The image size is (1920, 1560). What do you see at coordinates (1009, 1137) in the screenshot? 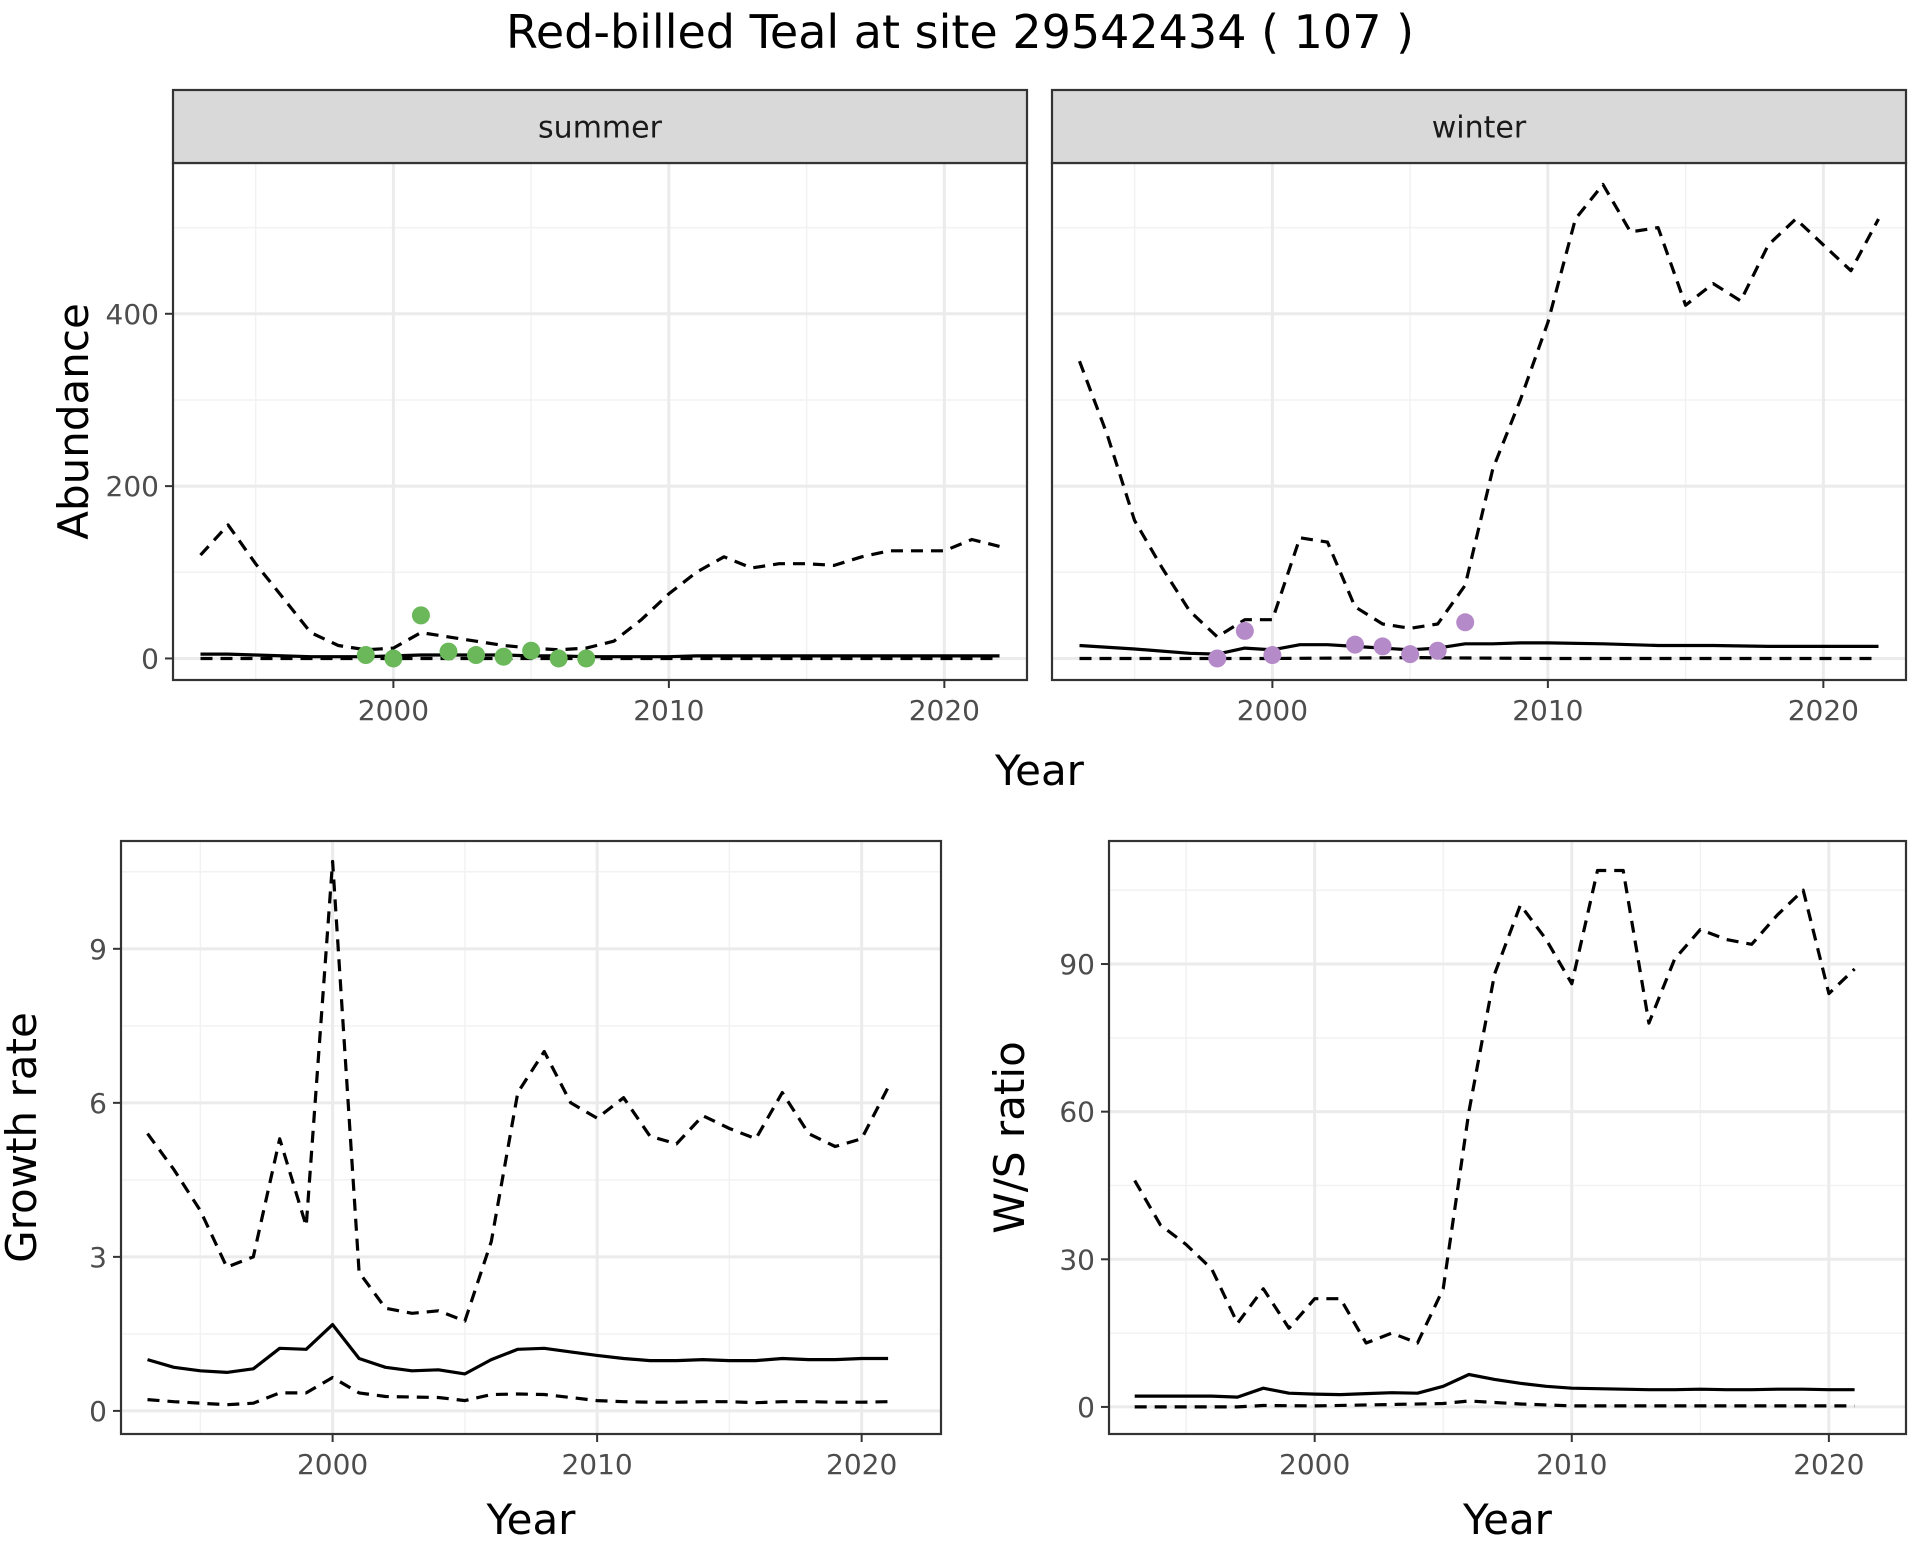
I see `y-axis-title: W/S ratio` at bounding box center [1009, 1137].